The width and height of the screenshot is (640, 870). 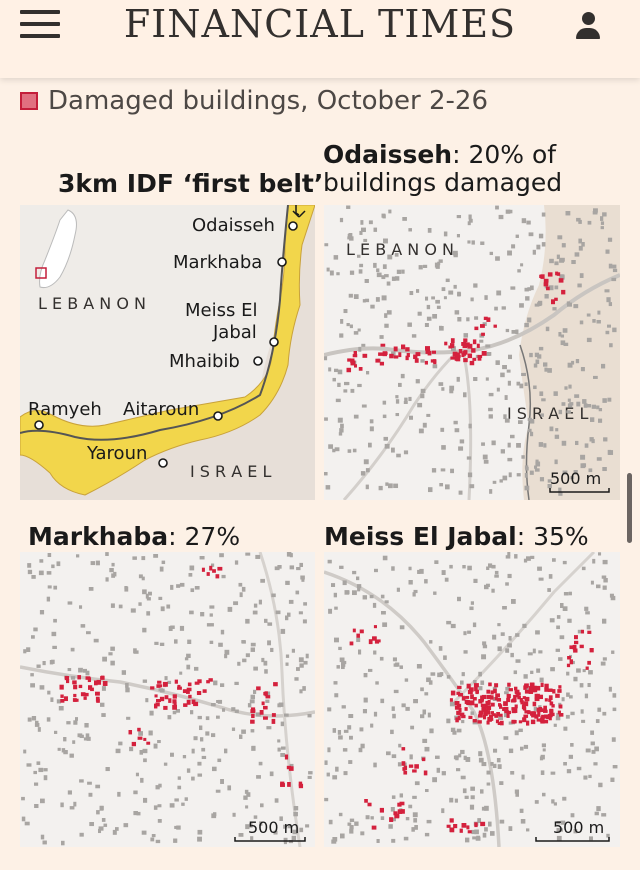 What do you see at coordinates (268, 101) in the screenshot?
I see `legend-label: Damaged buildings, October 2-26` at bounding box center [268, 101].